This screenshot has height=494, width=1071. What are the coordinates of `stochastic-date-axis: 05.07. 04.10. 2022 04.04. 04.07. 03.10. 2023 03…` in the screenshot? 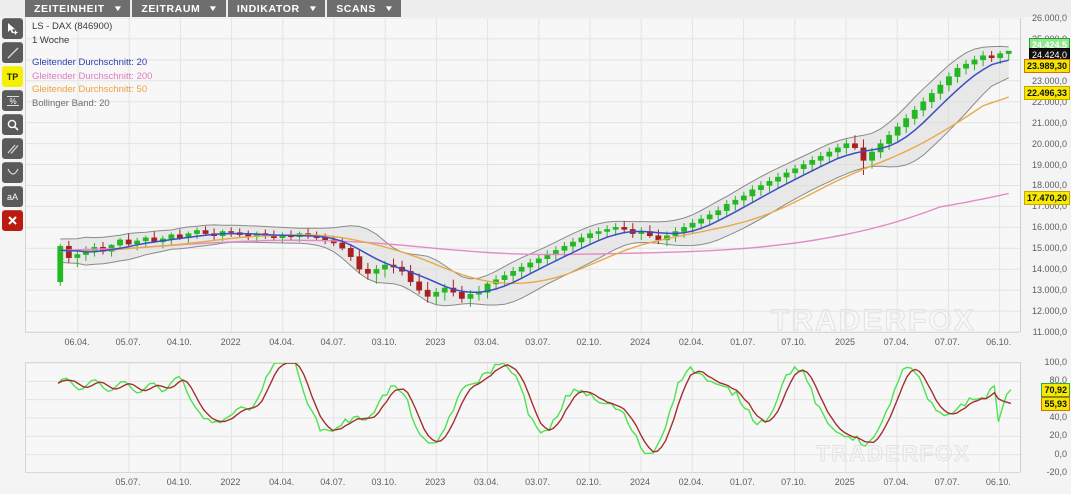 It's located at (522, 483).